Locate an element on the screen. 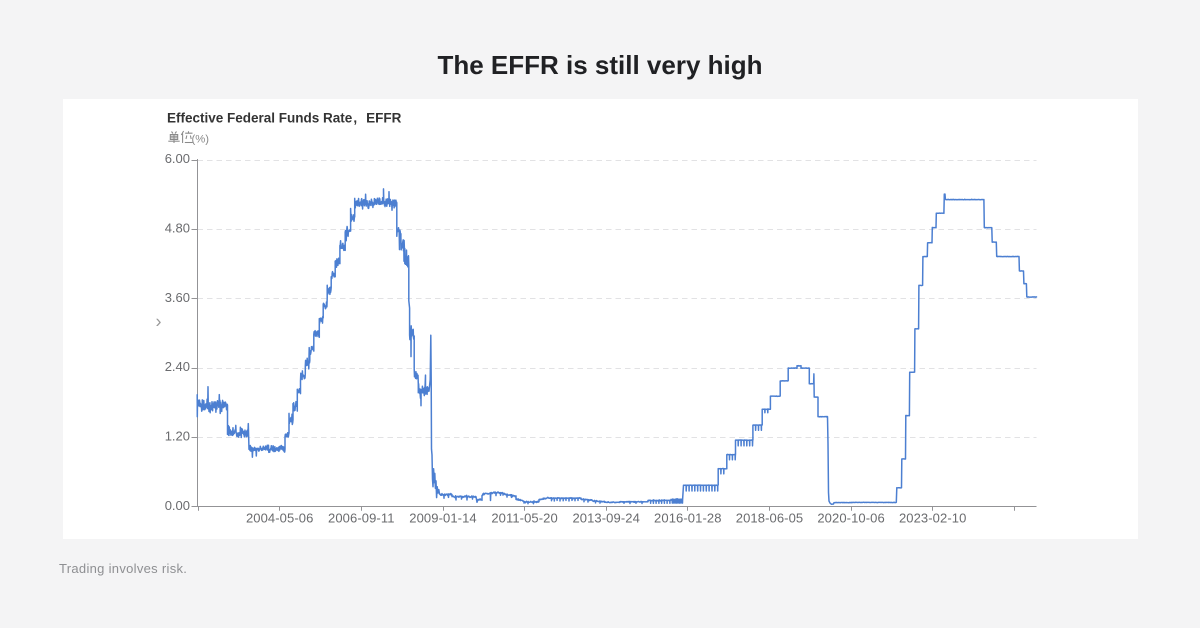 This screenshot has width=1200, height=628. svg-text: 3.60 is located at coordinates (177, 297).